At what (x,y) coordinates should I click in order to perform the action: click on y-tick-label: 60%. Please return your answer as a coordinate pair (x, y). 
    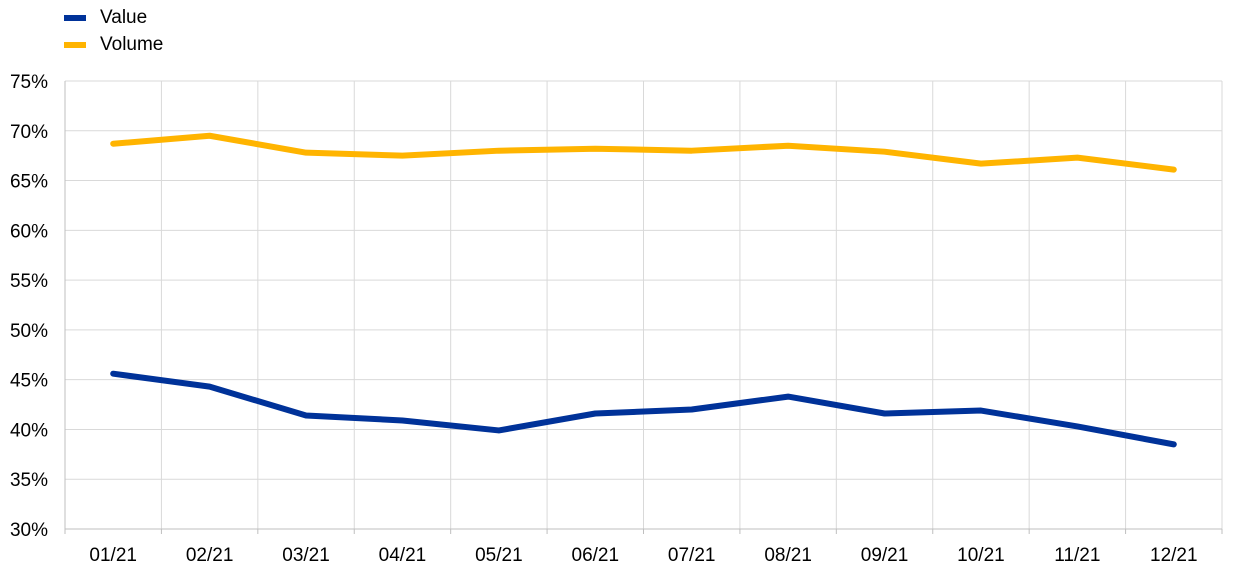
    Looking at the image, I should click on (29, 231).